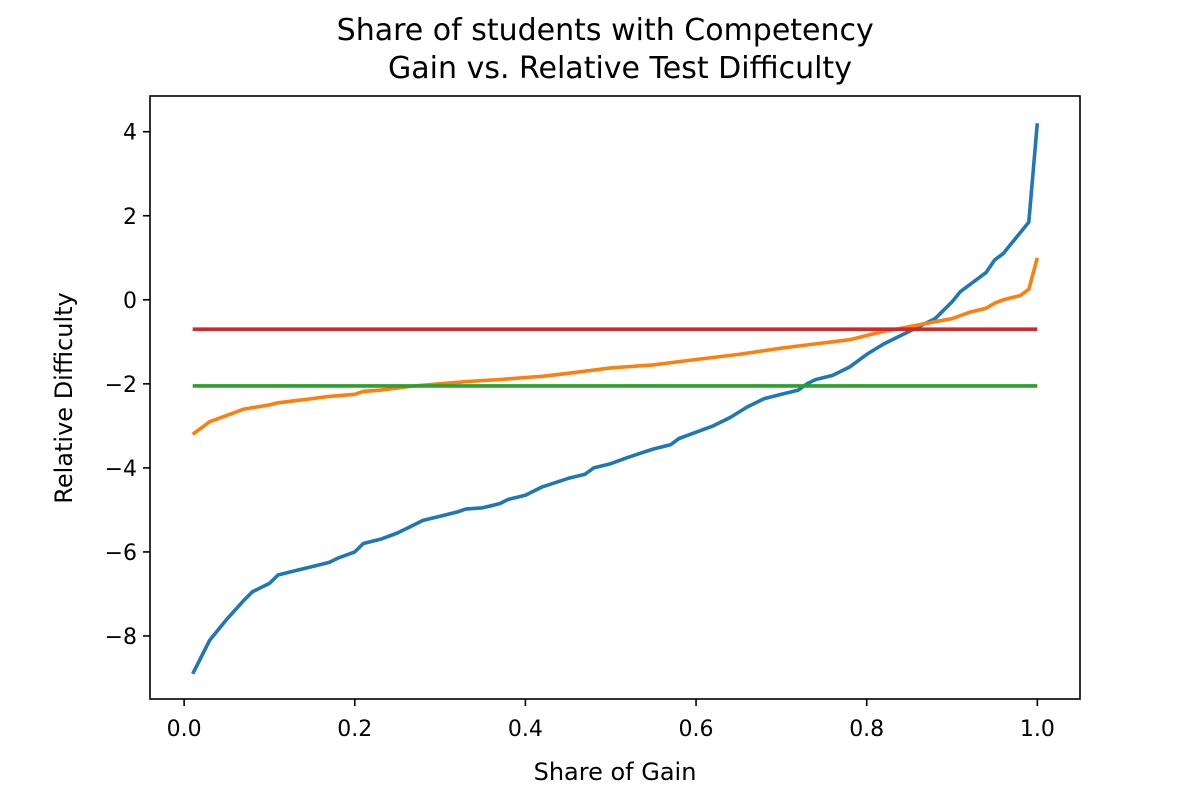 This screenshot has height=800, width=1200. What do you see at coordinates (121, 637) in the screenshot?
I see `y-tick-label: −8` at bounding box center [121, 637].